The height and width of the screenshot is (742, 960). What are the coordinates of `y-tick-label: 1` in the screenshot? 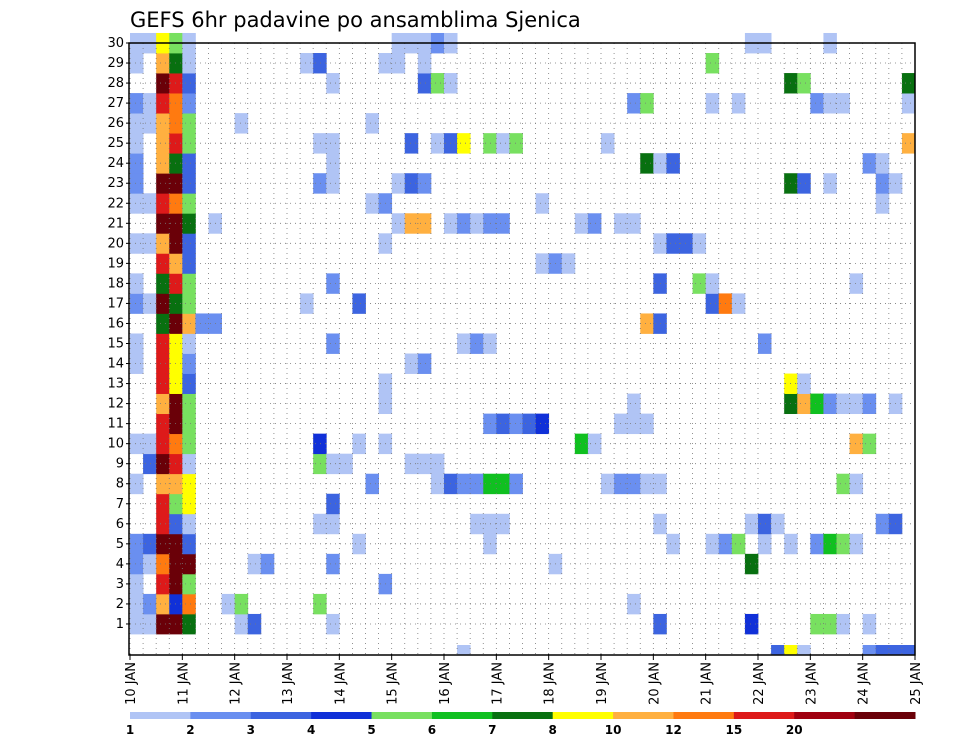 It's located at (120, 624).